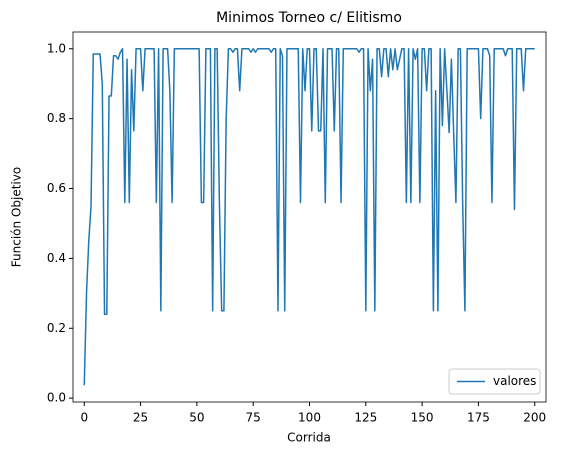  Describe the element at coordinates (309, 18) in the screenshot. I see `chart-title: Minimos Torneo c/ Elitismo` at that location.